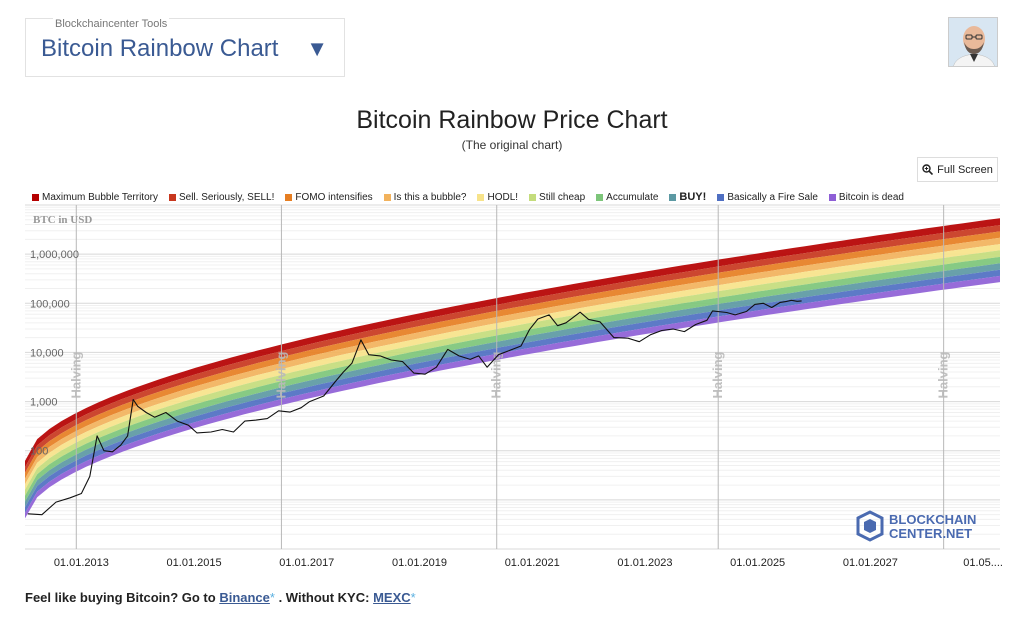 The width and height of the screenshot is (1024, 621). What do you see at coordinates (62, 220) in the screenshot?
I see `y-axis-title: BTC in USD` at bounding box center [62, 220].